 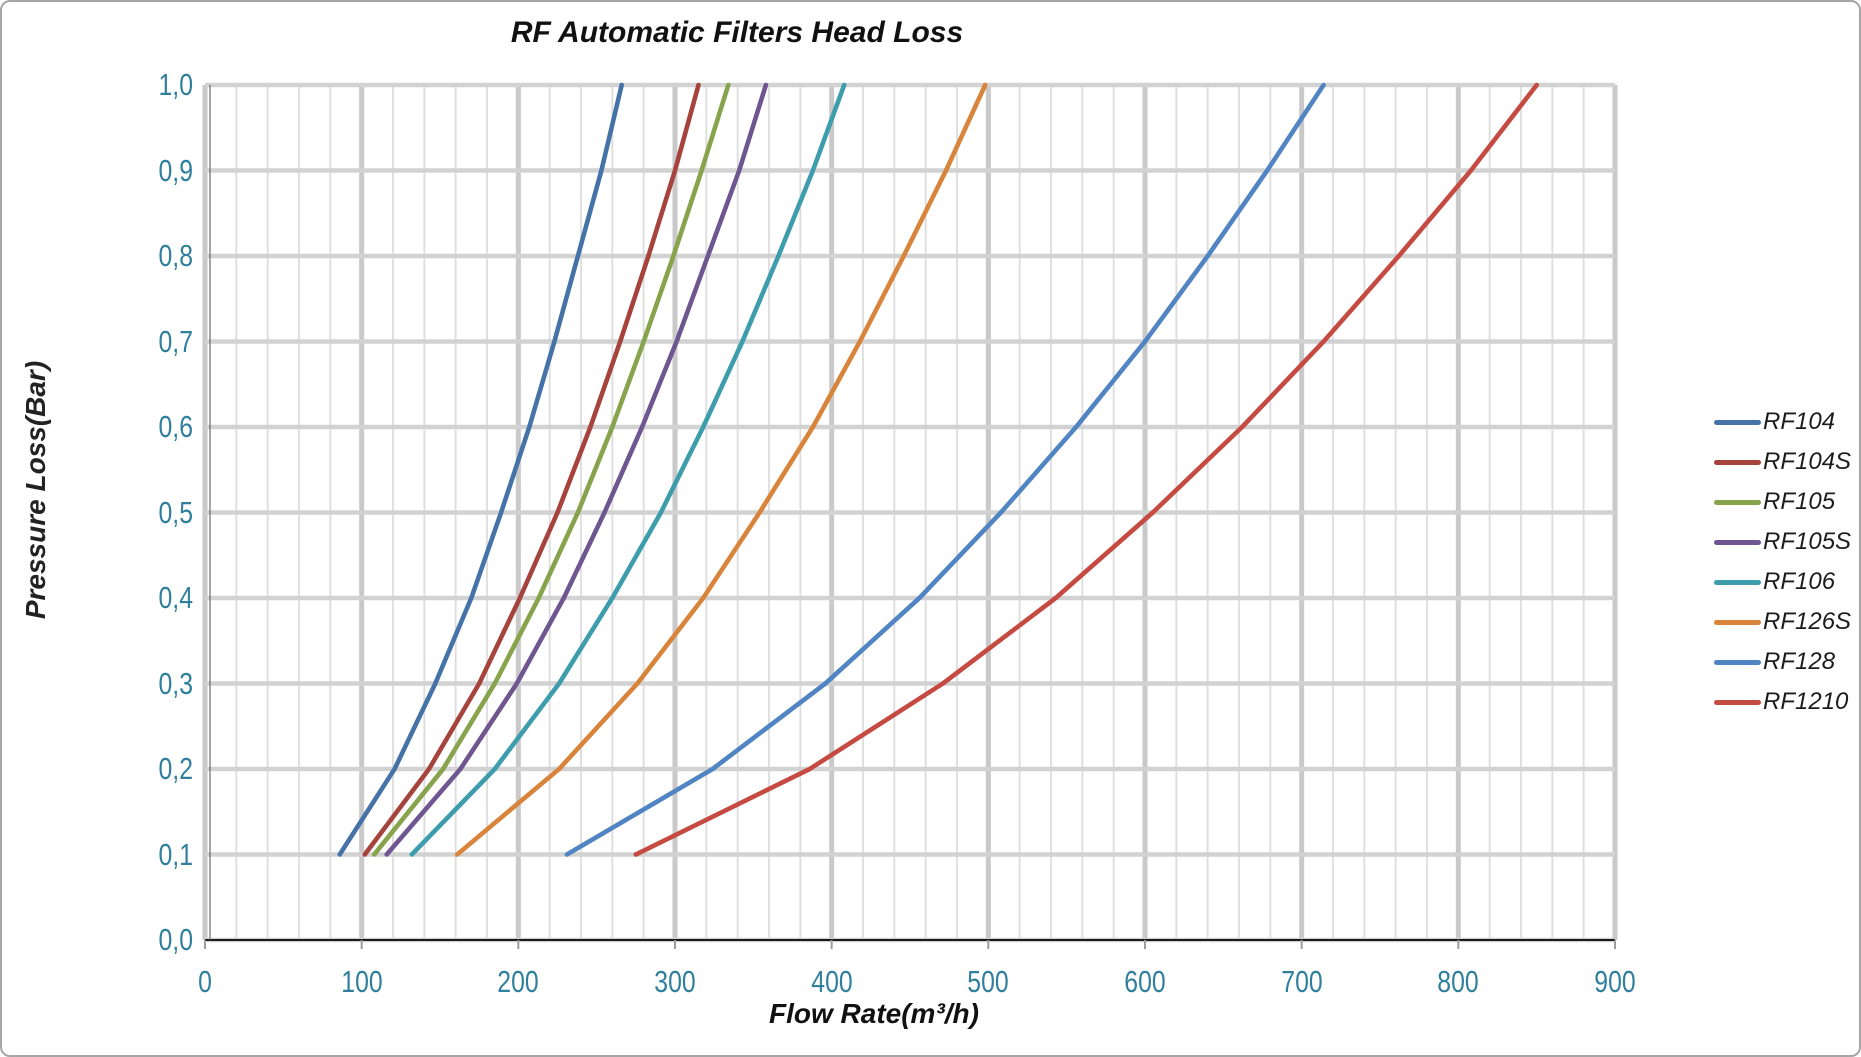 I want to click on x-tick-label: 300, so click(x=675, y=981).